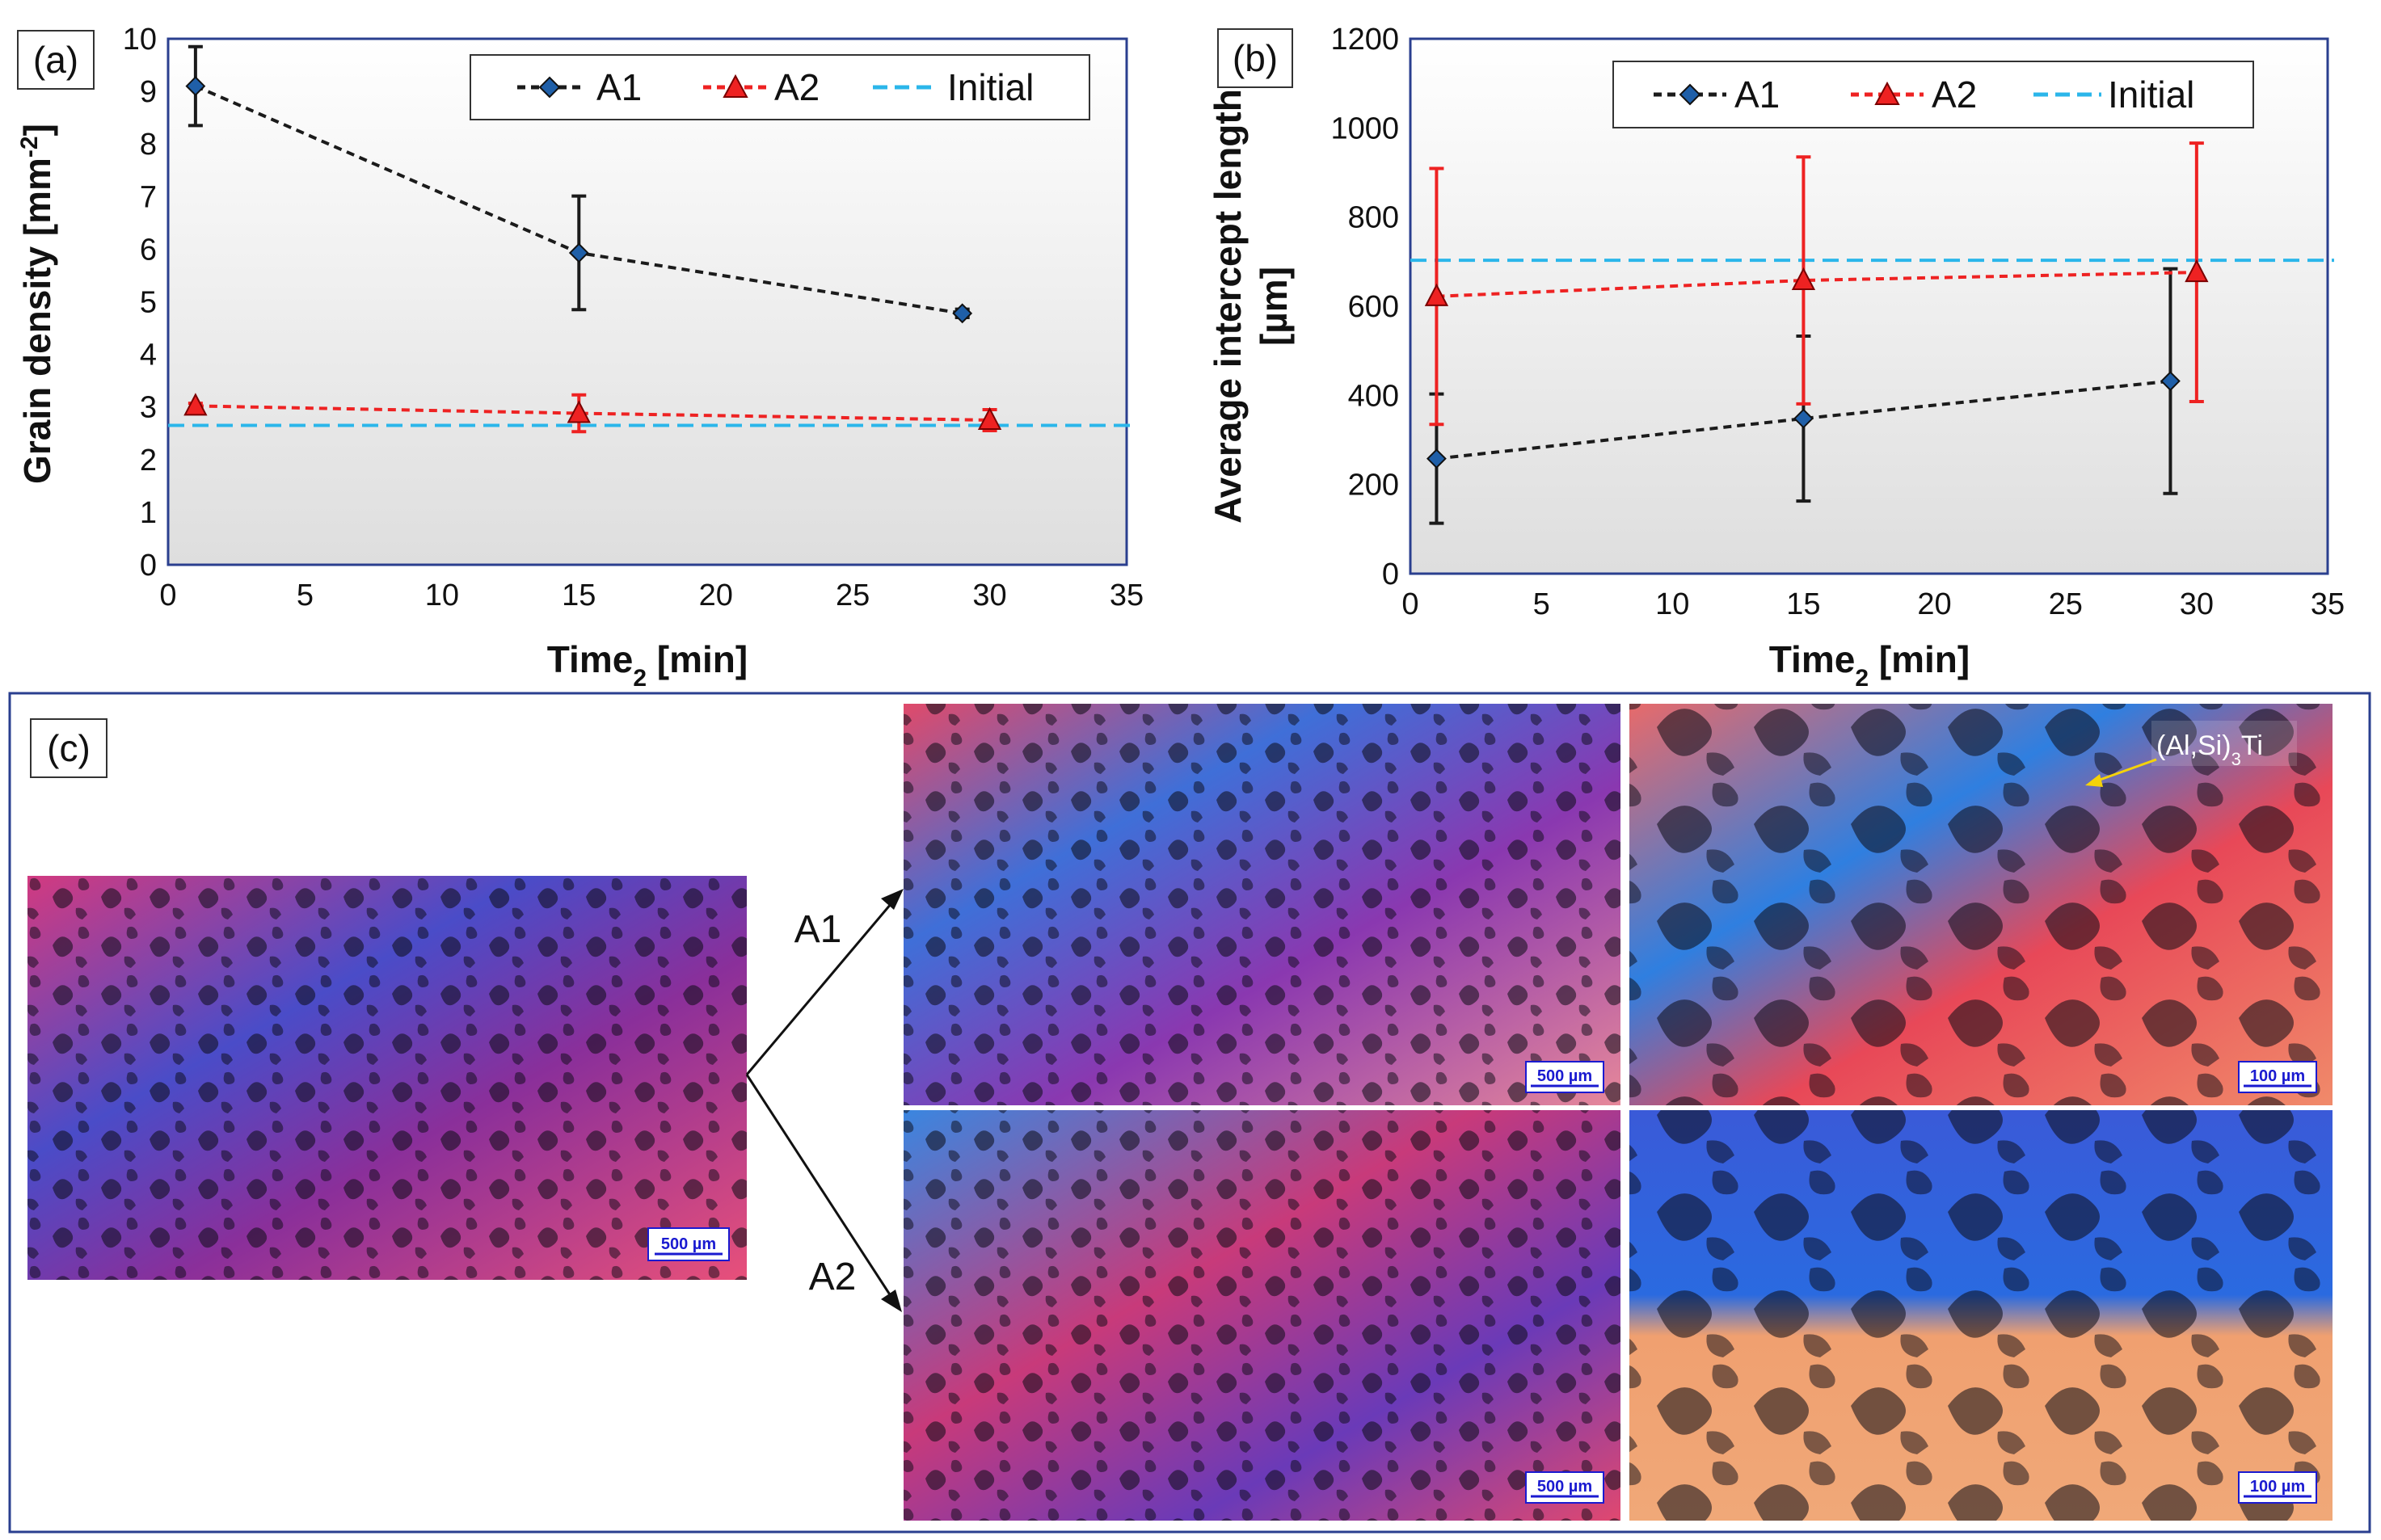 Image resolution: width=2381 pixels, height=1540 pixels. I want to click on y-tick-label: 0, so click(148, 566).